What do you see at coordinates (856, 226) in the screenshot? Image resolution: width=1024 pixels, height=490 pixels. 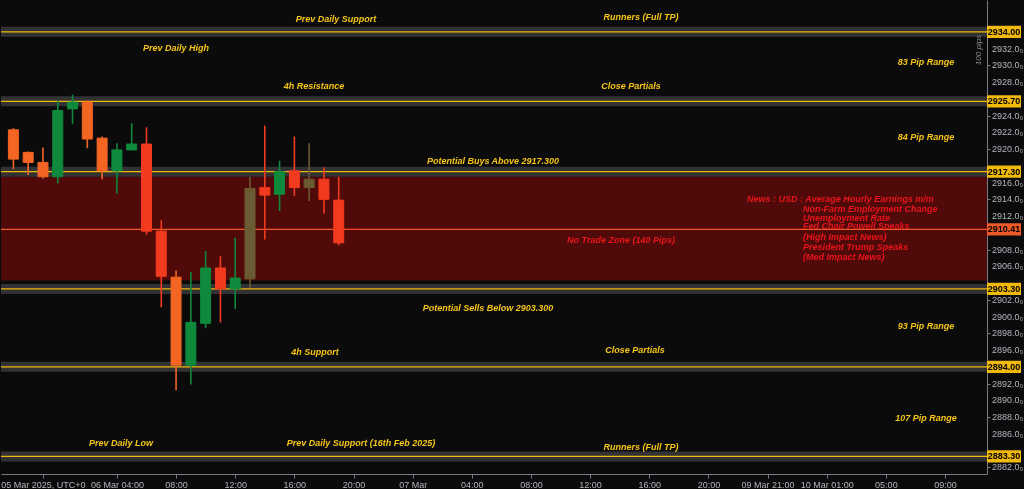 I see `annotation: Fed Chair Powell Speaks` at bounding box center [856, 226].